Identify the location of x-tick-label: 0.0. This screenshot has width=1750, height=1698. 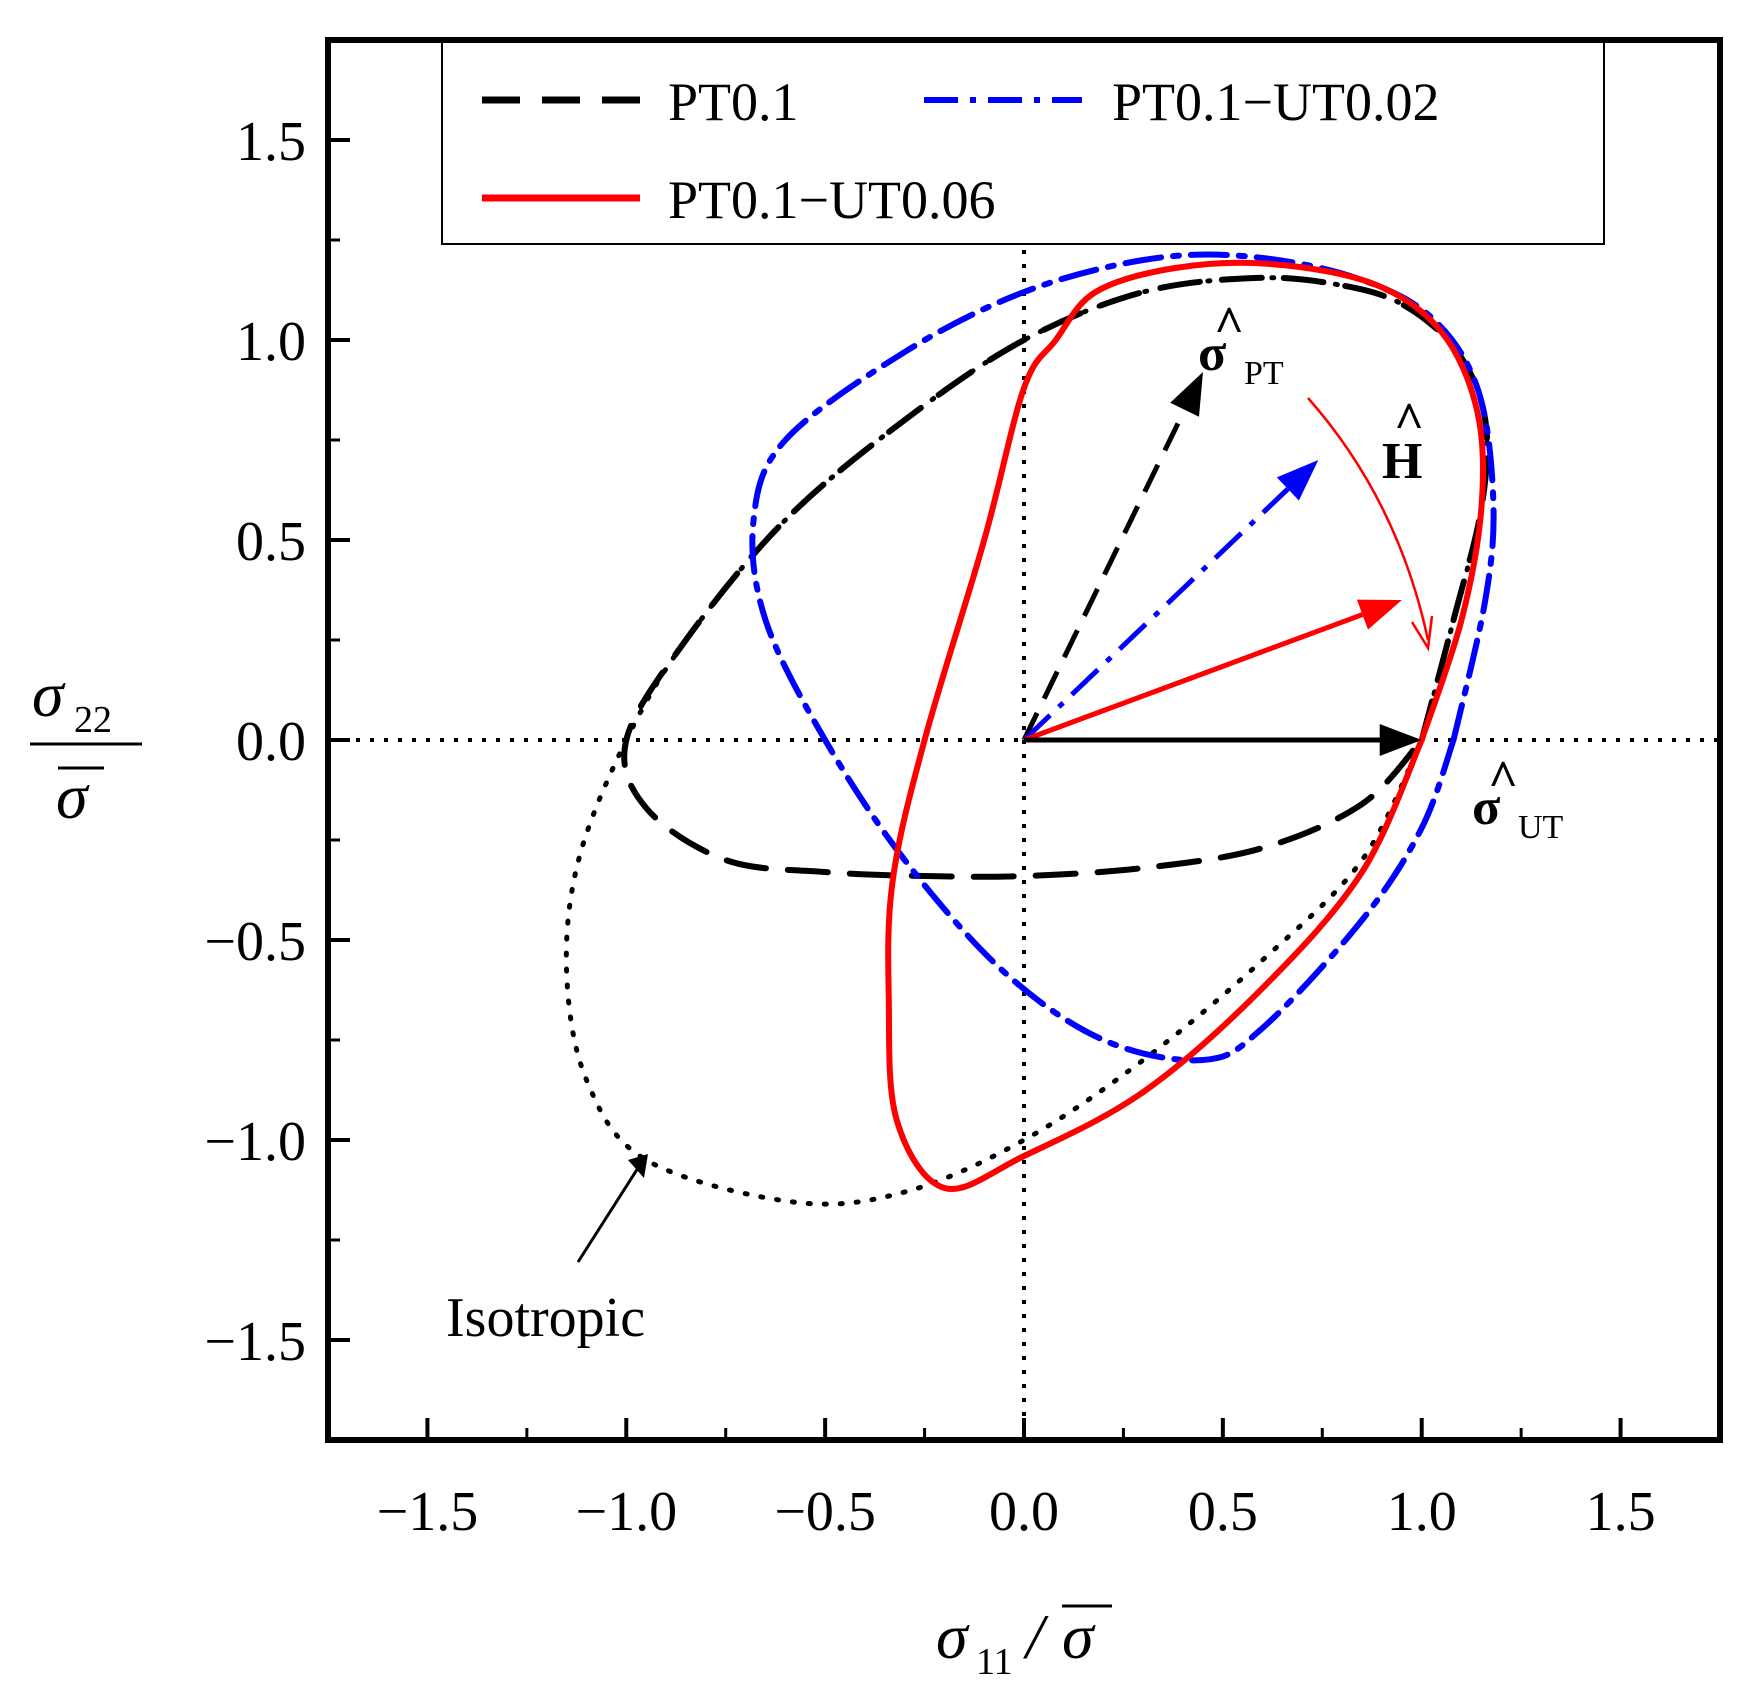
(1024, 1512).